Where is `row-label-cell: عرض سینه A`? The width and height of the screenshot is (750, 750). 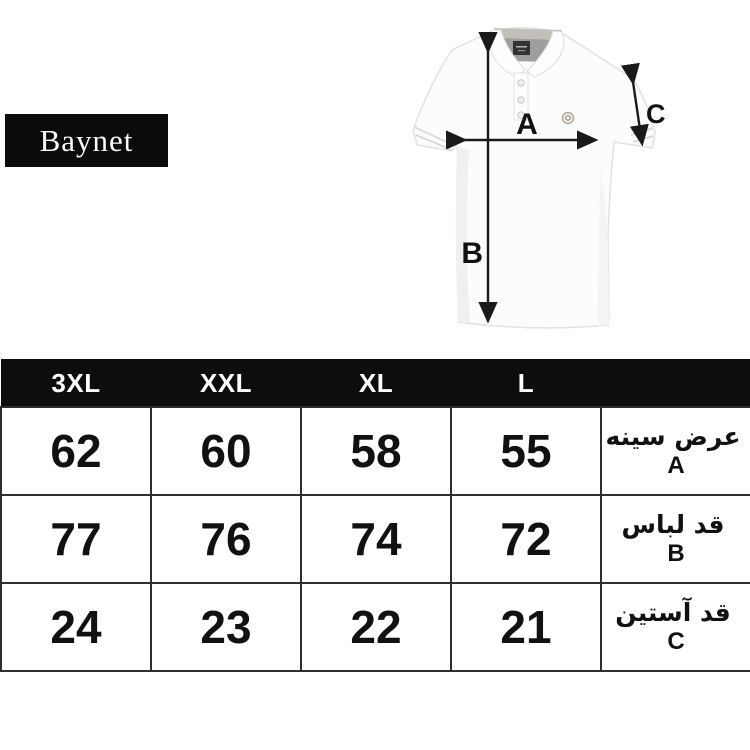 row-label-cell: عرض سینه A is located at coordinates (675, 451).